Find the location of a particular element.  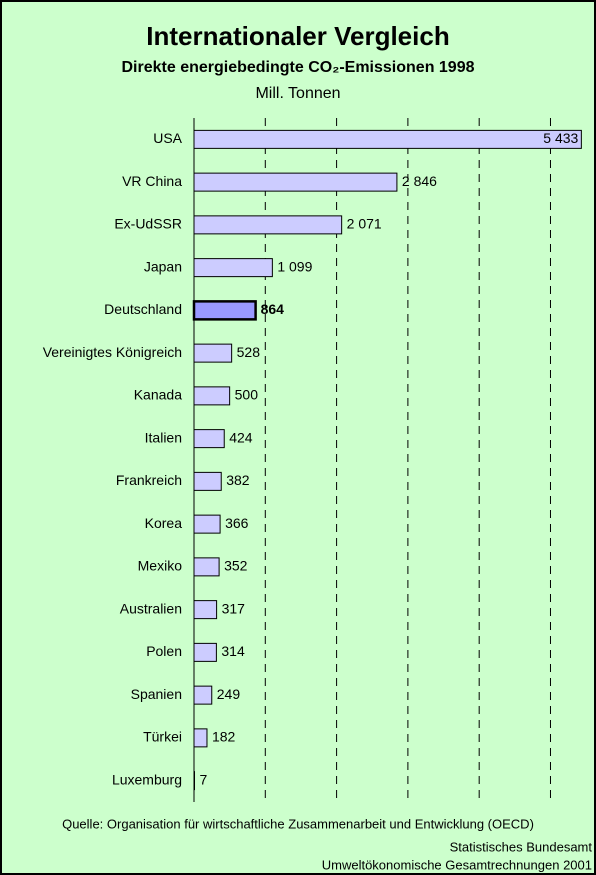

y-tick-label: Frankreich is located at coordinates (149, 480).